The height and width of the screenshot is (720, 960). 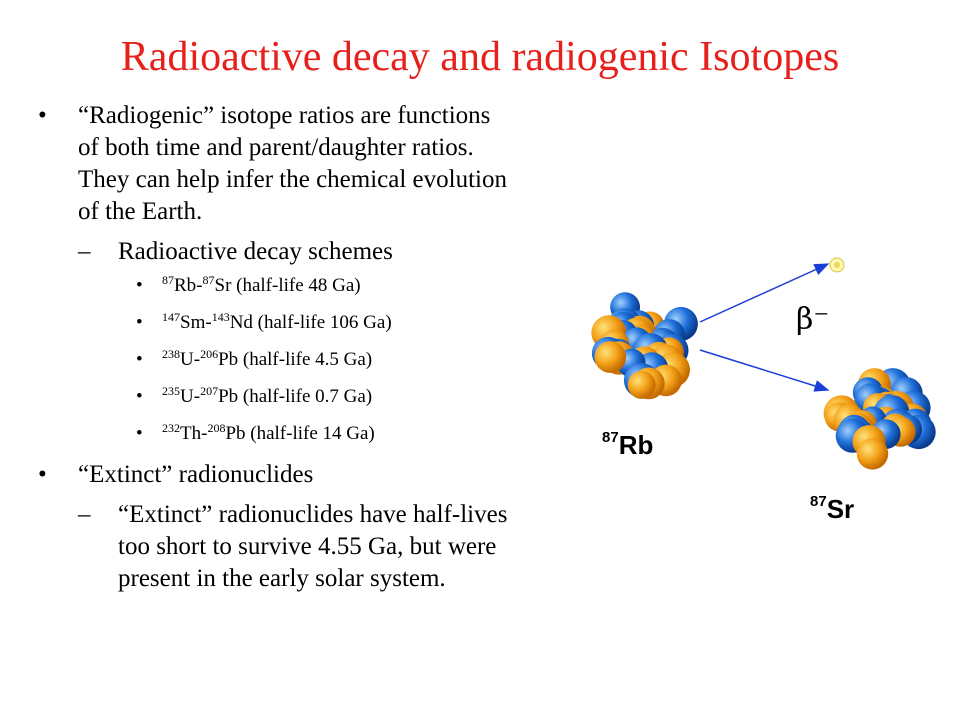 What do you see at coordinates (255, 251) in the screenshot?
I see `subbullet-text: Radioactive decay schemes` at bounding box center [255, 251].